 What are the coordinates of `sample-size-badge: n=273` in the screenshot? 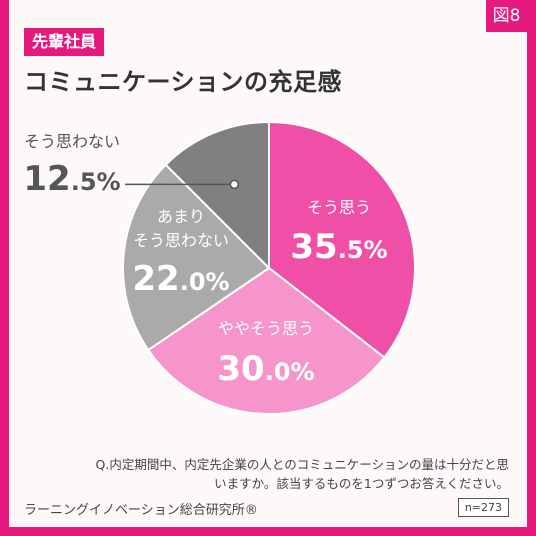 It's located at (483, 507).